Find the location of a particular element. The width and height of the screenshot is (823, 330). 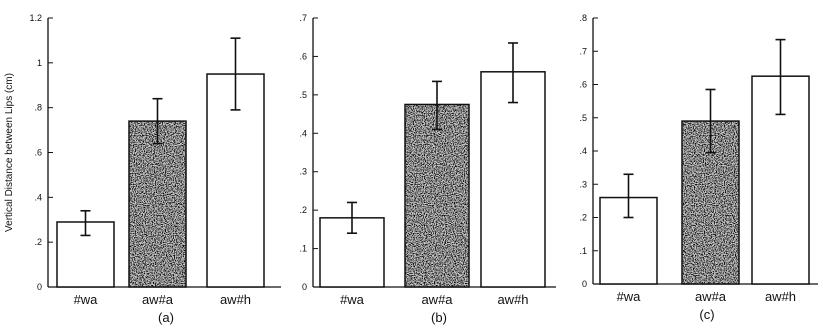

panel-label: (c) is located at coordinates (706, 314).